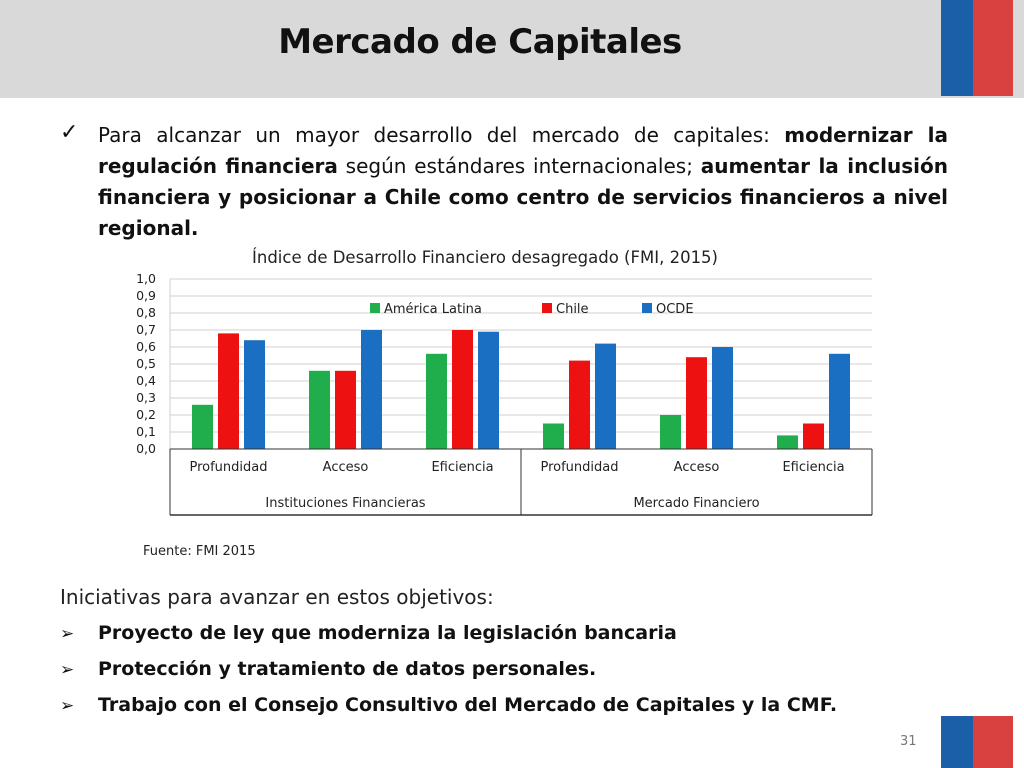 This screenshot has height=768, width=1024. What do you see at coordinates (345, 503) in the screenshot?
I see `group-label: Instituciones Financieras` at bounding box center [345, 503].